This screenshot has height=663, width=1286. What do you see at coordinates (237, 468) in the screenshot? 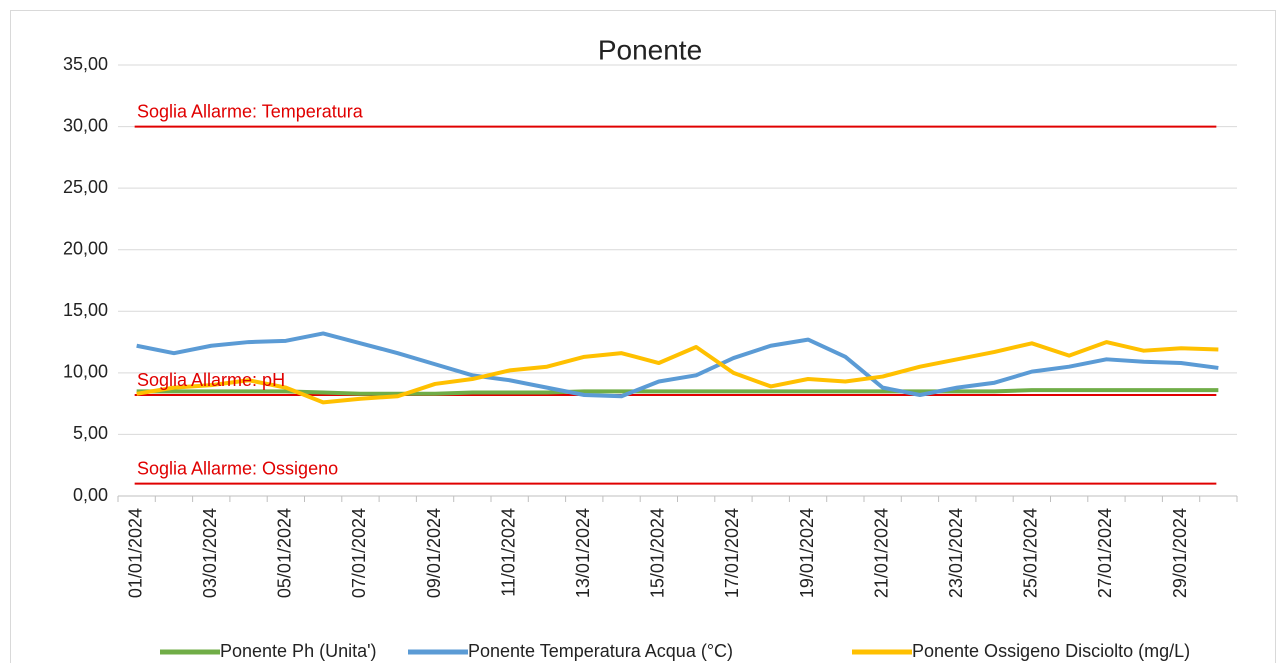
I see `threshold-label: Soglia Allarme: Ossigeno` at bounding box center [237, 468].